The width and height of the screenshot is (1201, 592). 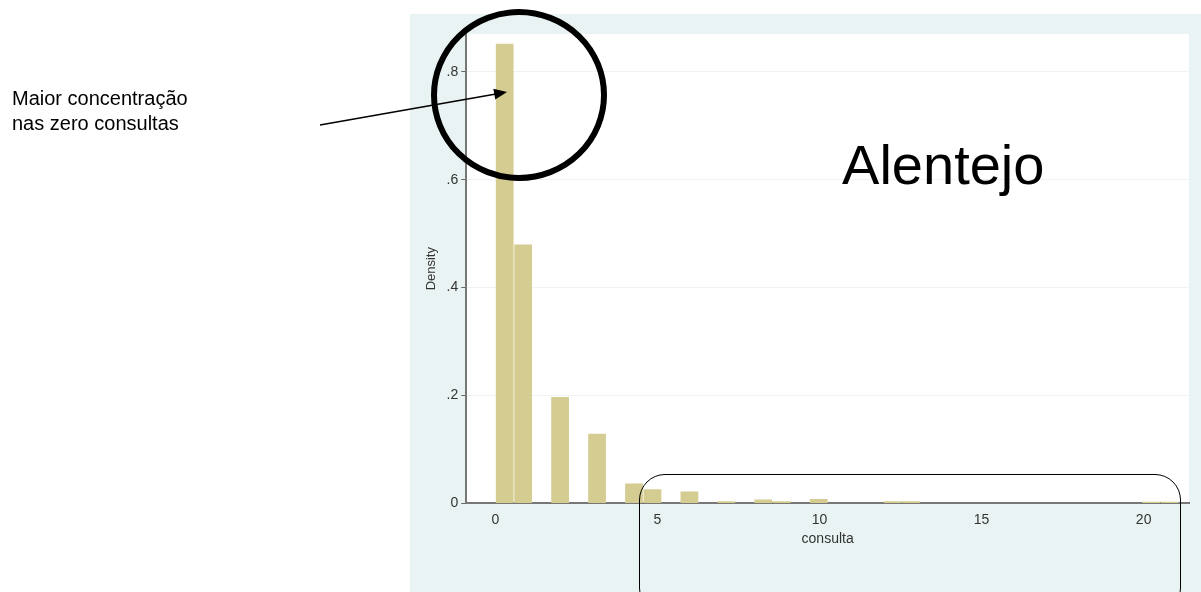 What do you see at coordinates (943, 164) in the screenshot?
I see `text: Alentejo` at bounding box center [943, 164].